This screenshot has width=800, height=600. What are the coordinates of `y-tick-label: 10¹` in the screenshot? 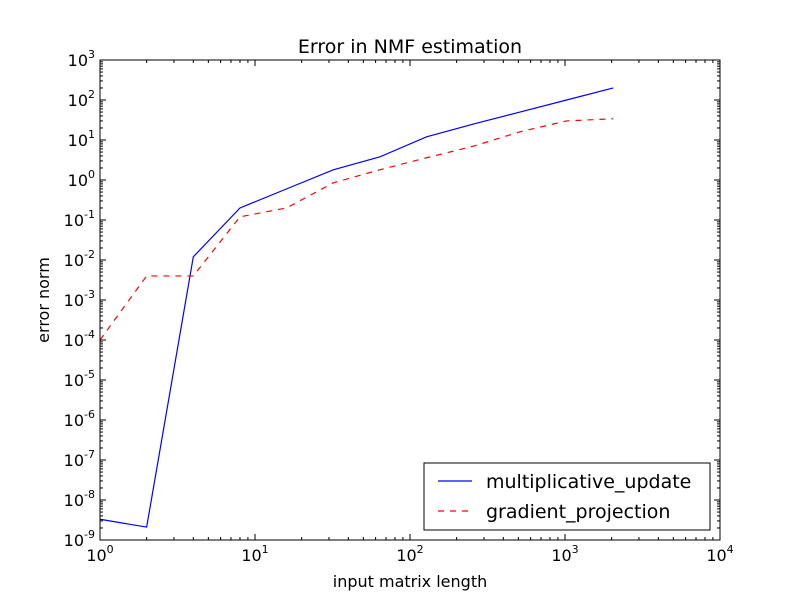 It's located at (81, 139).